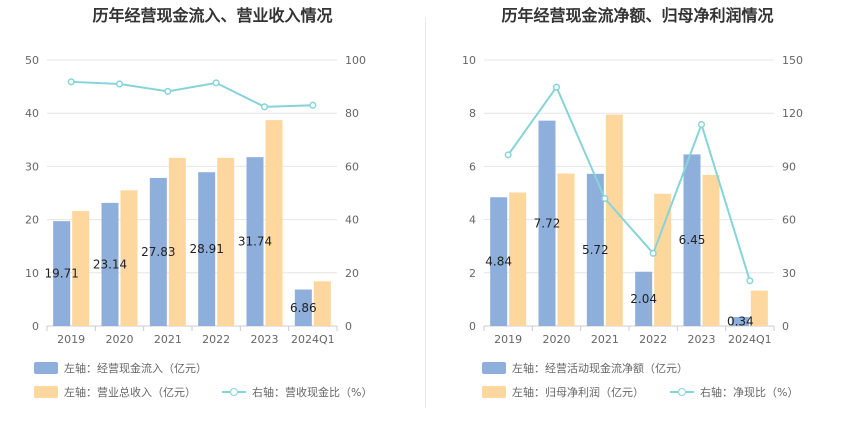 The width and height of the screenshot is (850, 437). I want to click on y-left-tick-label: 20, so click(32, 220).